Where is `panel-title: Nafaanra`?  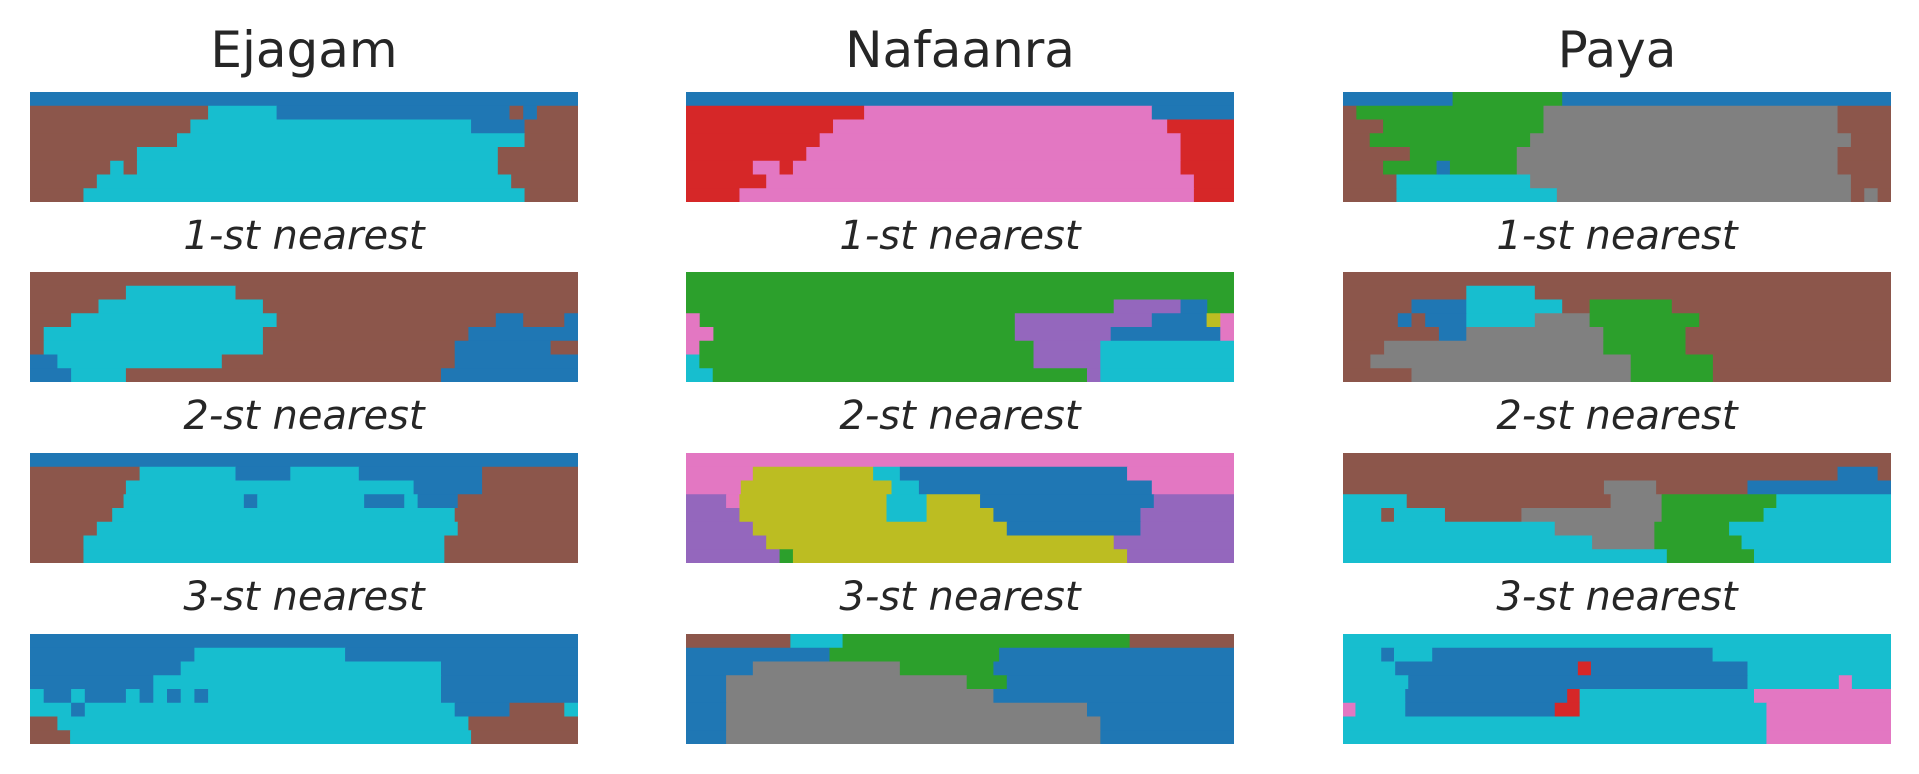
panel-title: Nafaanra is located at coordinates (960, 50).